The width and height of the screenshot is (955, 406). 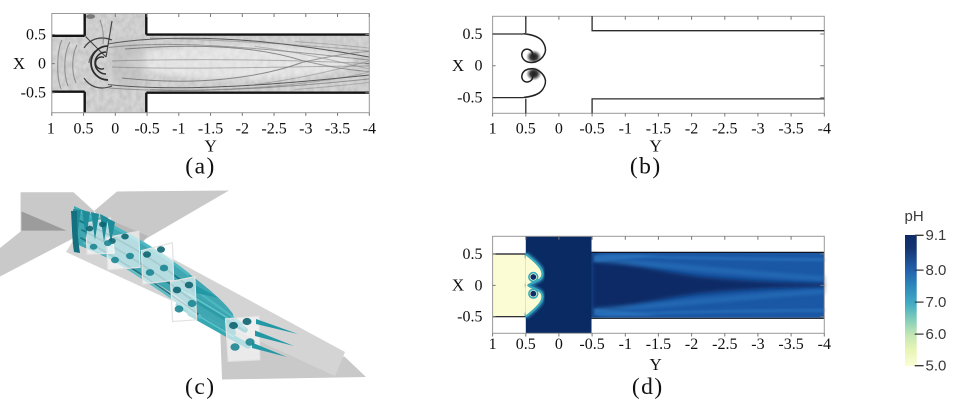 What do you see at coordinates (936, 334) in the screenshot?
I see `svg-text: 6.0` at bounding box center [936, 334].